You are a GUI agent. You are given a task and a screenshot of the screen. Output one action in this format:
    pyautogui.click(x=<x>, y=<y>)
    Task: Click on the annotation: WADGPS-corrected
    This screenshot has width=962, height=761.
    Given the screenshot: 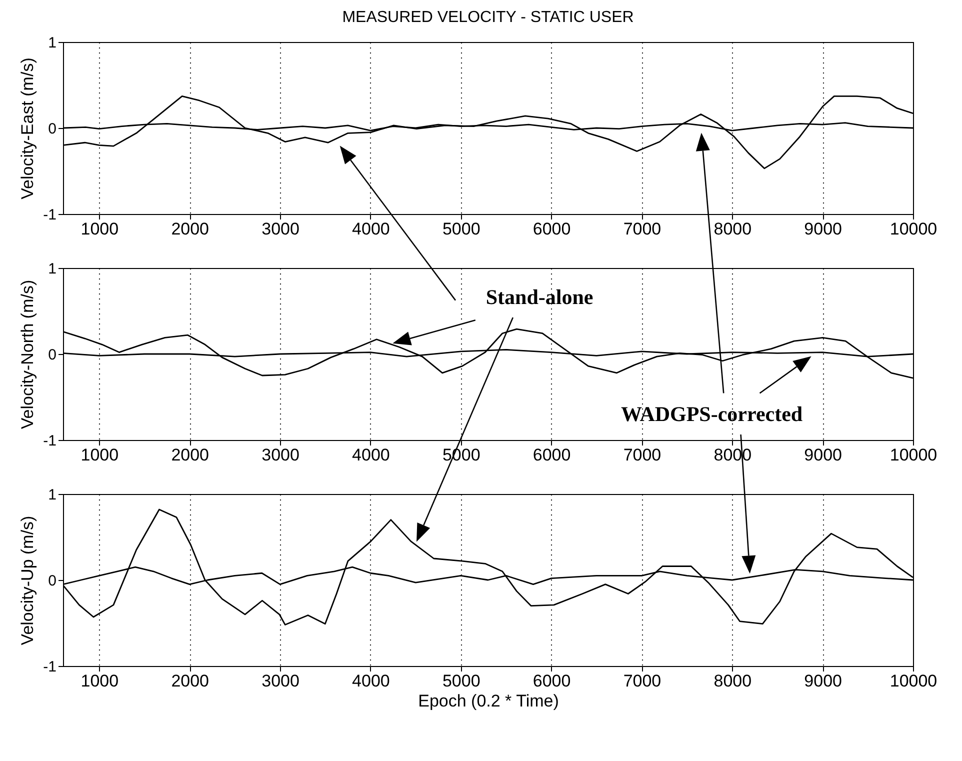 What is the action you would take?
    pyautogui.click(x=712, y=414)
    